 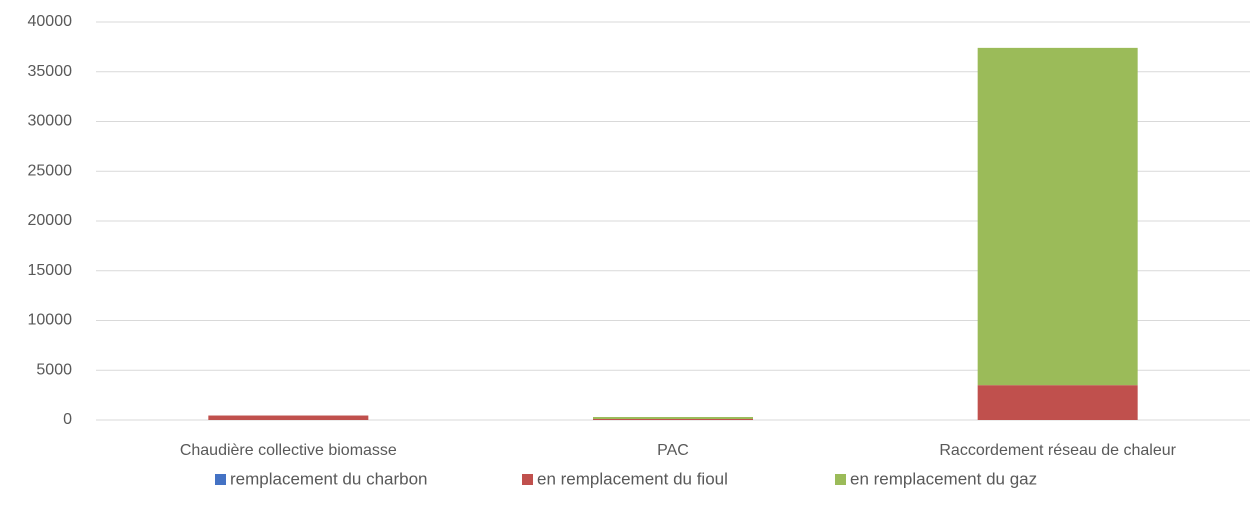 What do you see at coordinates (50, 220) in the screenshot?
I see `y-tick-label: 20000` at bounding box center [50, 220].